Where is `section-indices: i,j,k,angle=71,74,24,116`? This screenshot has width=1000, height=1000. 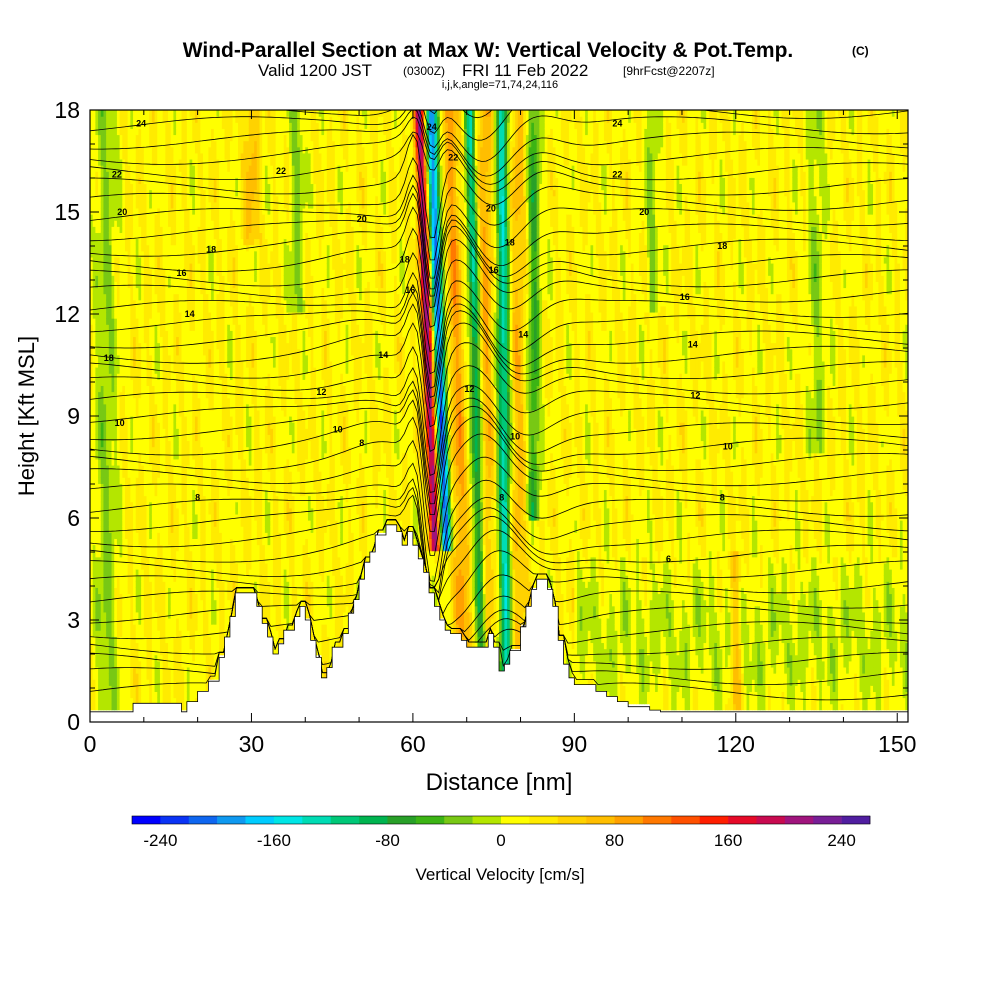 section-indices: i,j,k,angle=71,74,24,116 is located at coordinates (500, 85).